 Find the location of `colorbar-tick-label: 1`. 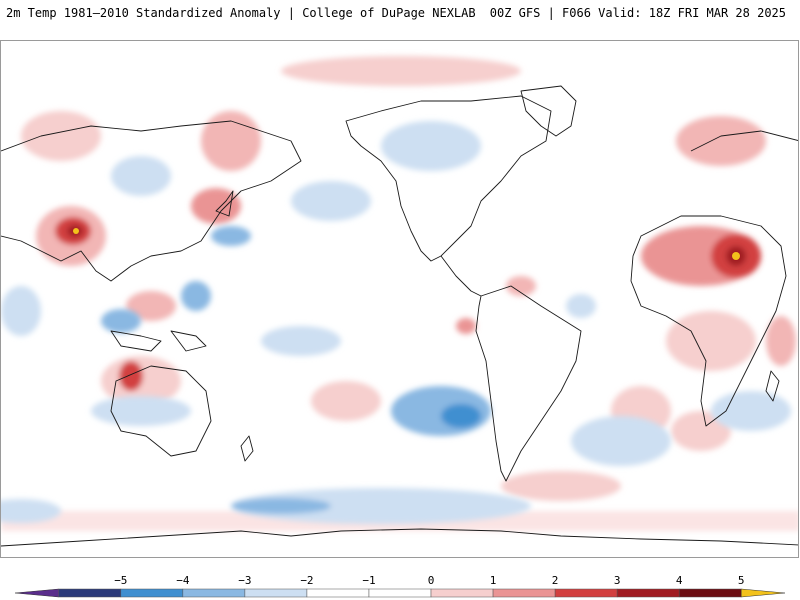

colorbar-tick-label: 1 is located at coordinates (493, 580).